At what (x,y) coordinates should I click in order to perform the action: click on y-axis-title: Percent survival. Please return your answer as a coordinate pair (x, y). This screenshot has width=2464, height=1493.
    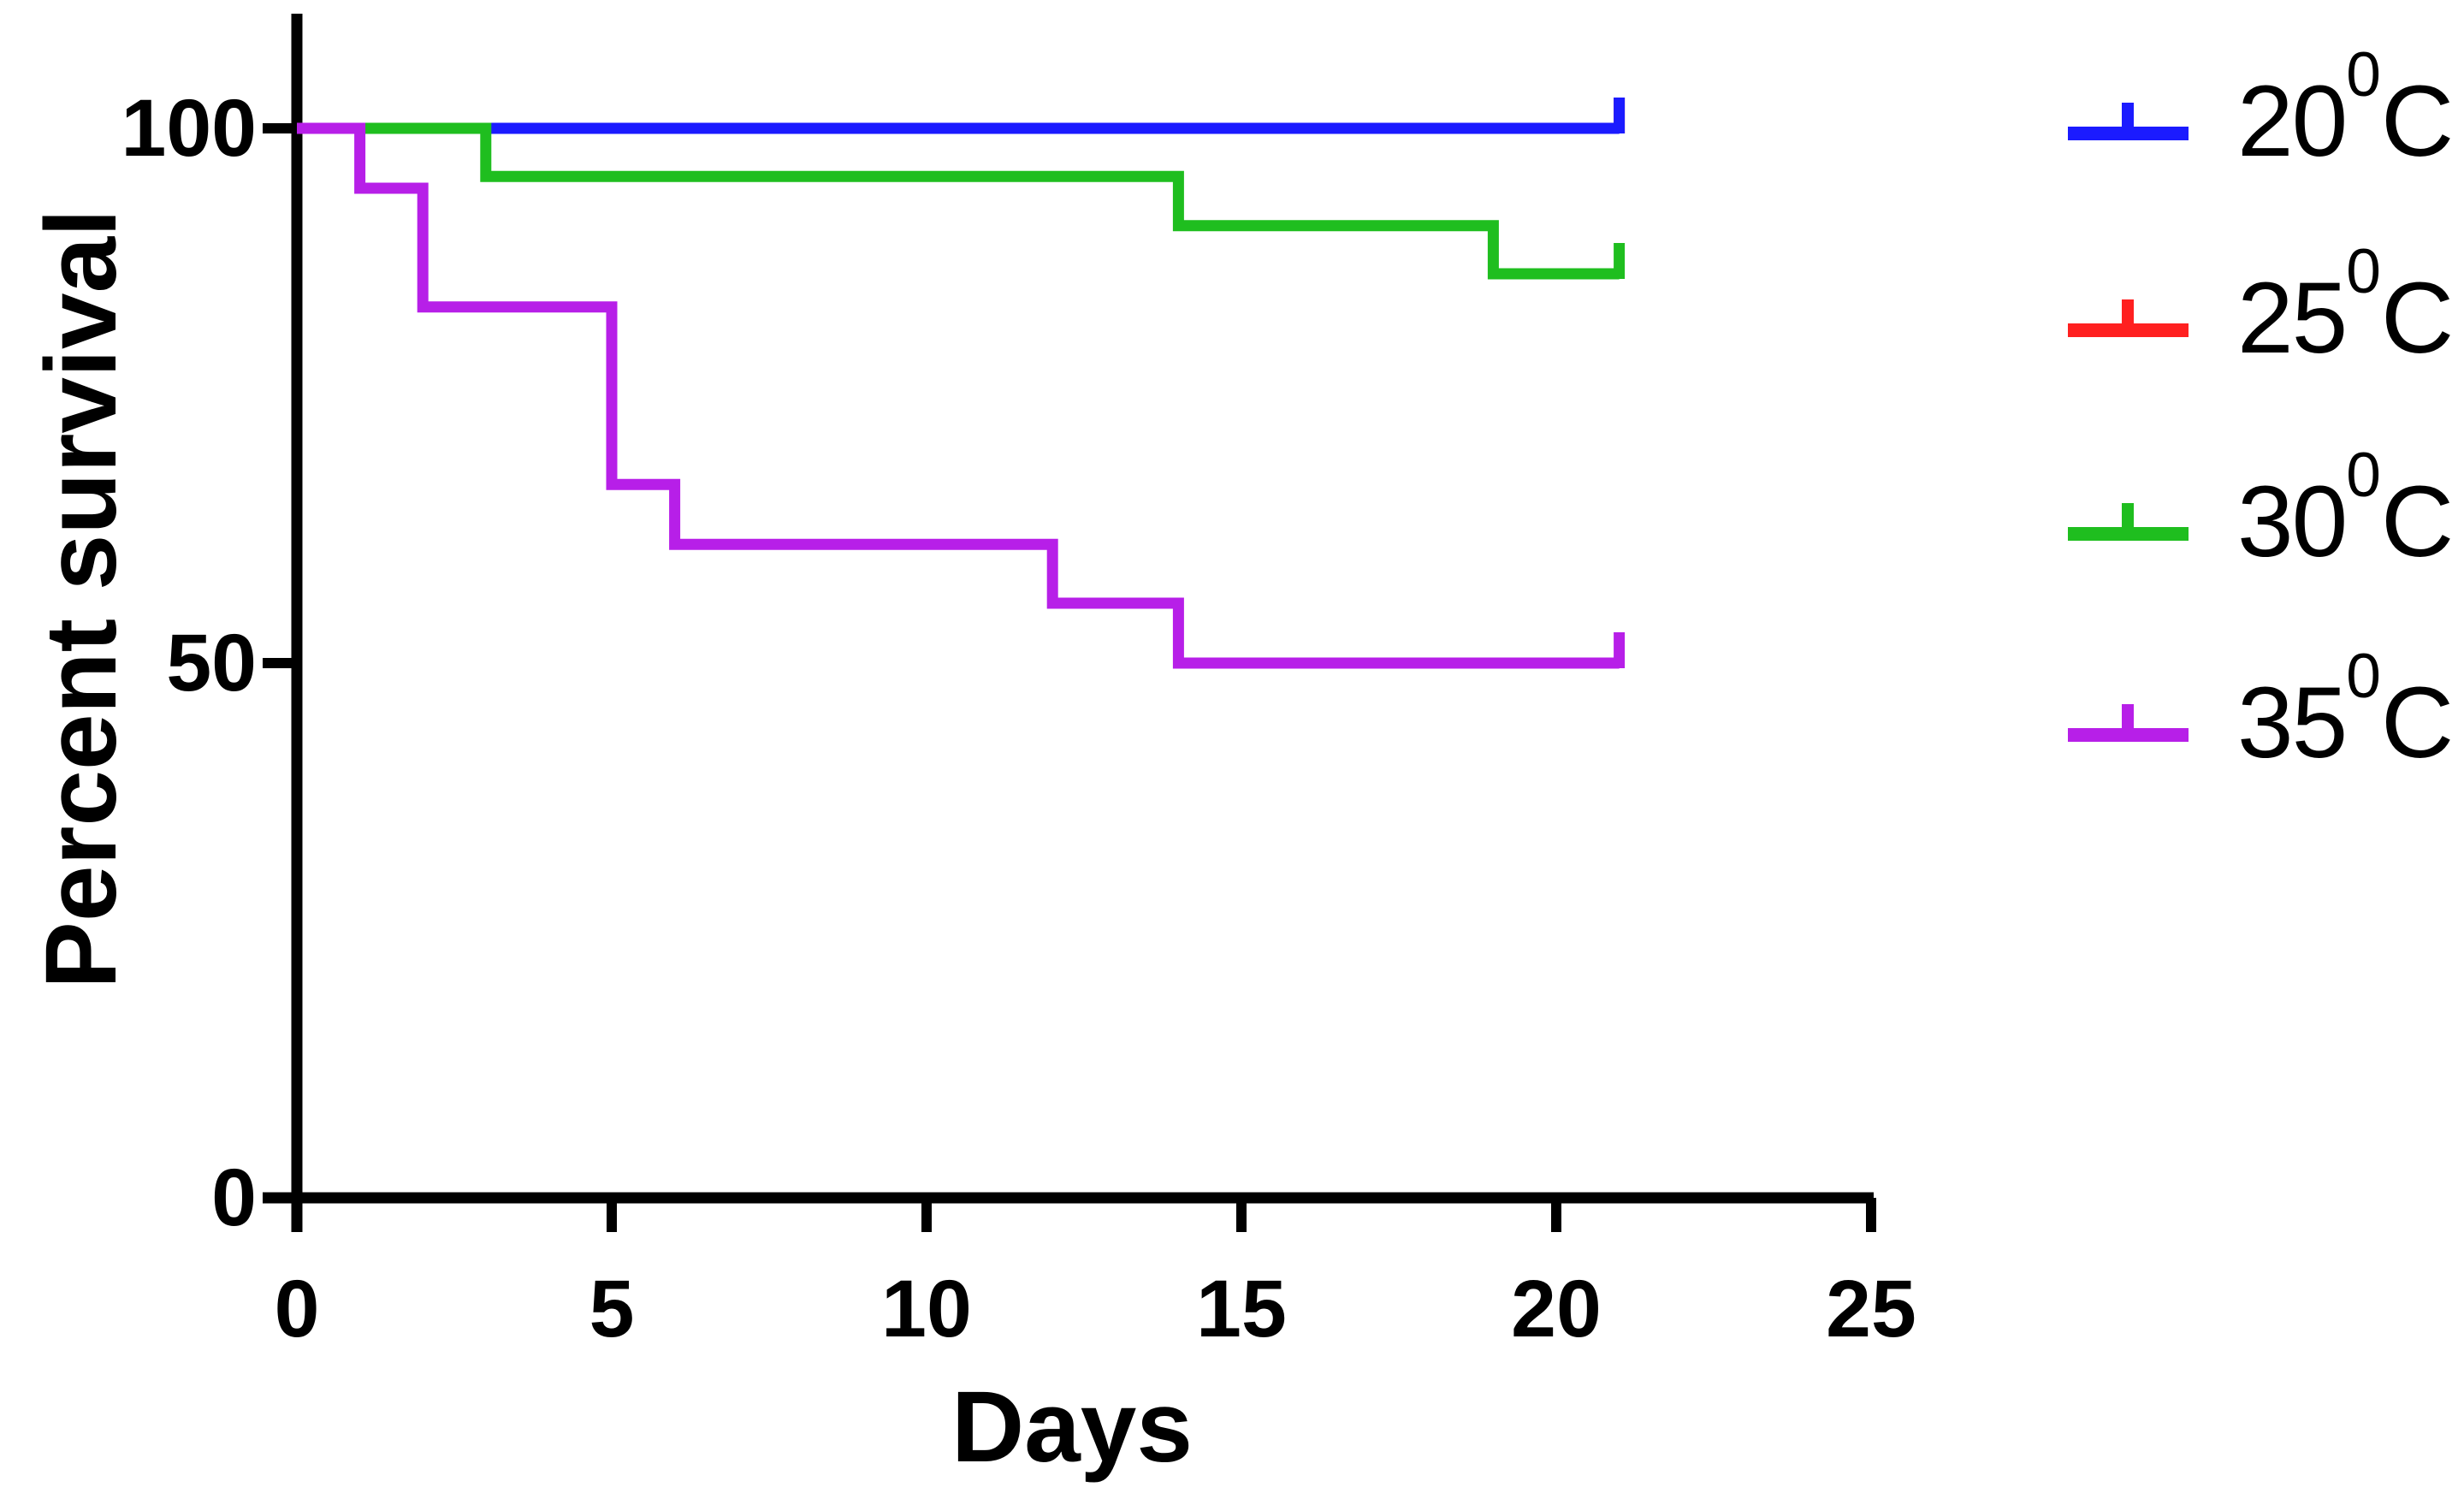
    Looking at the image, I should click on (81, 599).